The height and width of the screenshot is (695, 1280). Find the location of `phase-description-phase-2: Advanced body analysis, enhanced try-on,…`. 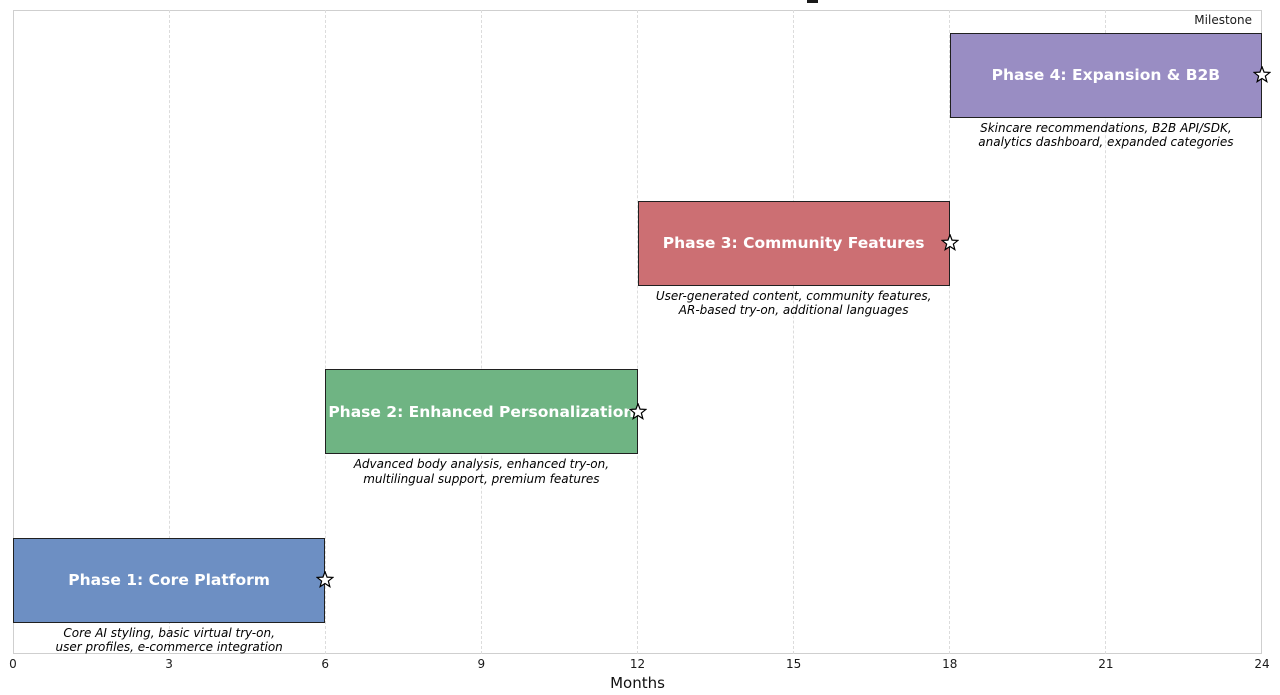

phase-description-phase-2: Advanced body analysis, enhanced try-on,… is located at coordinates (481, 471).